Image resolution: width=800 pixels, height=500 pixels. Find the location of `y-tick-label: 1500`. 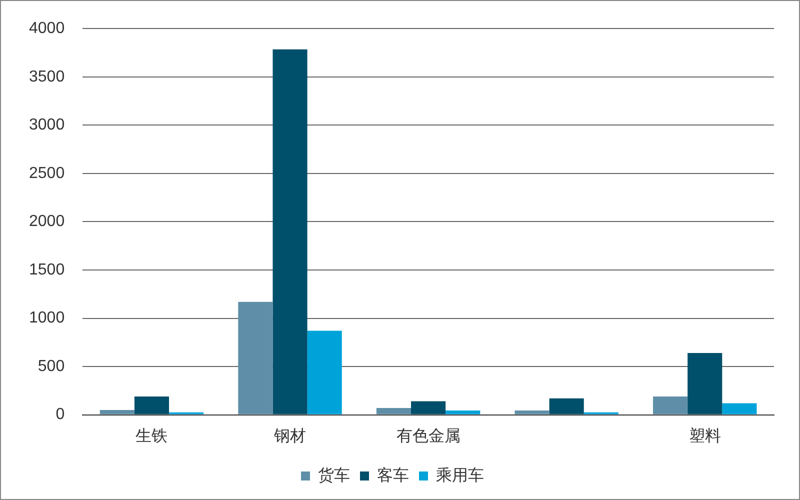

y-tick-label: 1500 is located at coordinates (47, 269).